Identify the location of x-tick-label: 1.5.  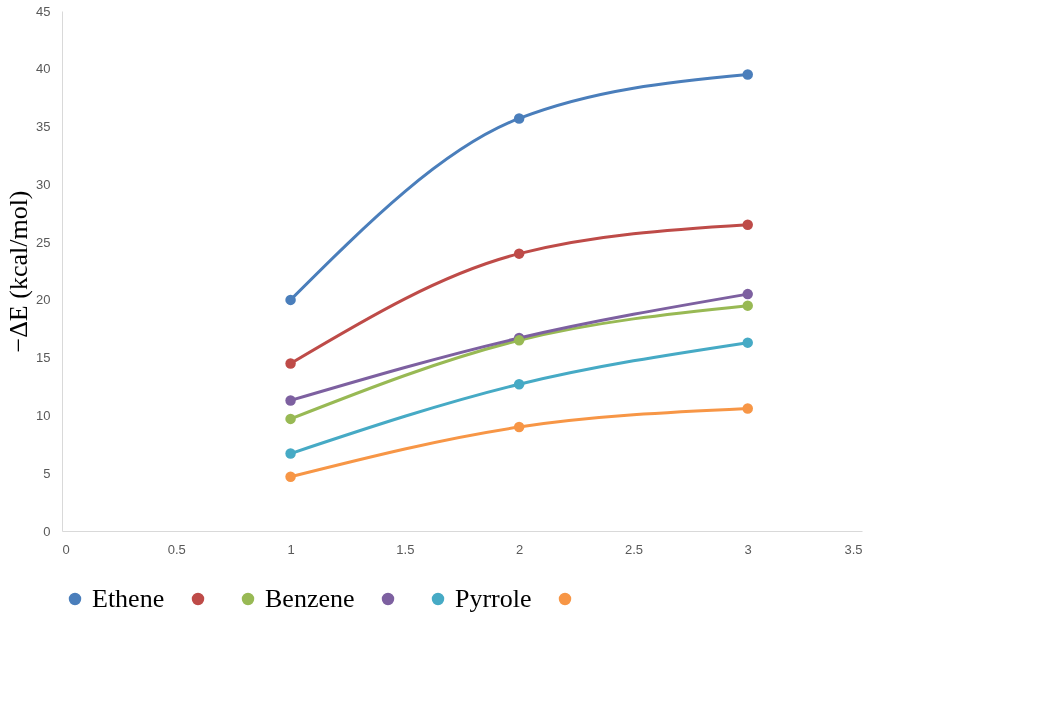
(405, 549).